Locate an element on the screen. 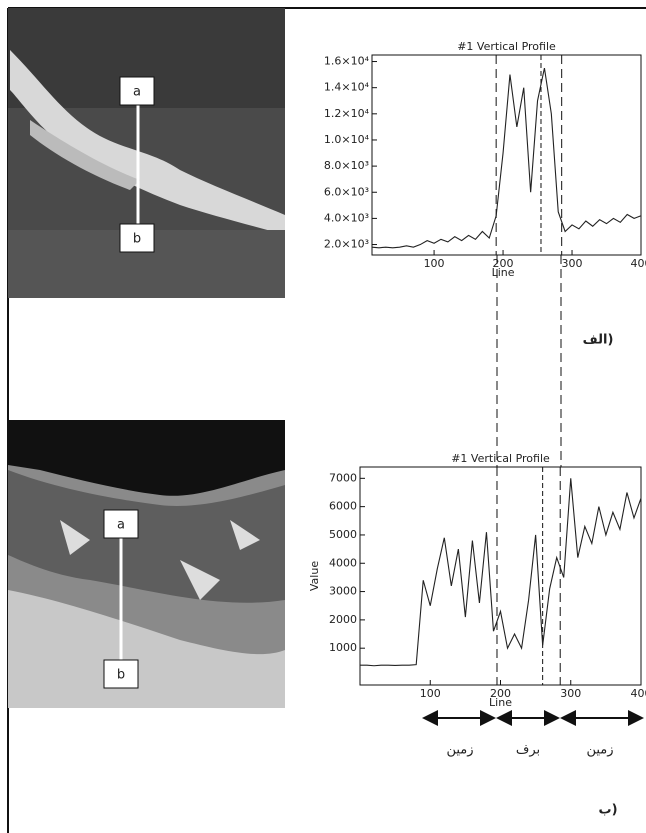  y-tick-label: 4000 is located at coordinates (343, 562).